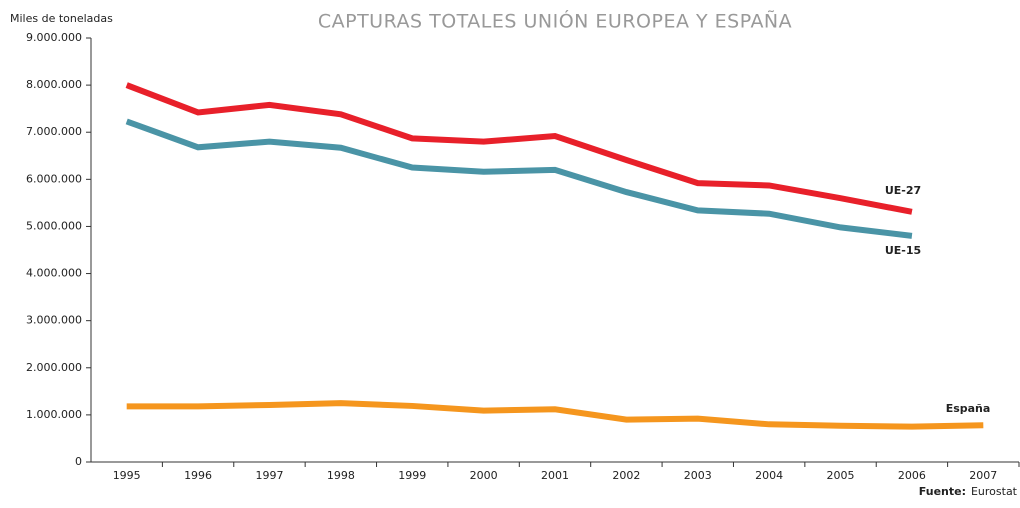  Describe the element at coordinates (54, 367) in the screenshot. I see `y-tick-label: 2.000.000` at that location.